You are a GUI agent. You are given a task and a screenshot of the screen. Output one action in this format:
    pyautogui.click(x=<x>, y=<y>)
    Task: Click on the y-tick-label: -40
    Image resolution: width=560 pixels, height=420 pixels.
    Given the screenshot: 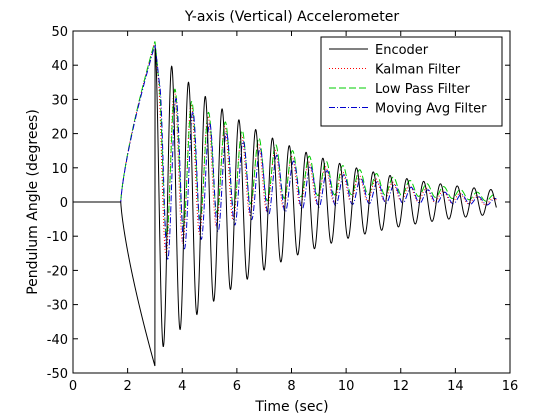 What is the action you would take?
    pyautogui.click(x=57, y=340)
    